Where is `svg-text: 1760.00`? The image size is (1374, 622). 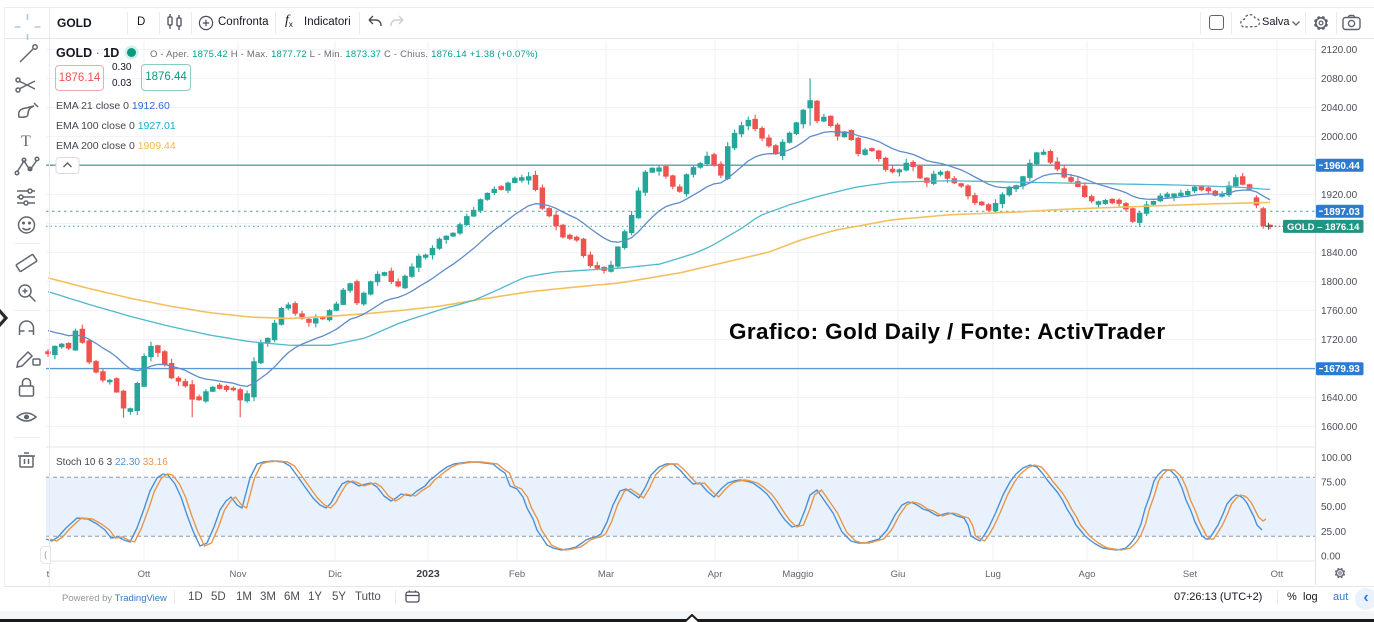 svg-text: 1760.00 is located at coordinates (1339, 311).